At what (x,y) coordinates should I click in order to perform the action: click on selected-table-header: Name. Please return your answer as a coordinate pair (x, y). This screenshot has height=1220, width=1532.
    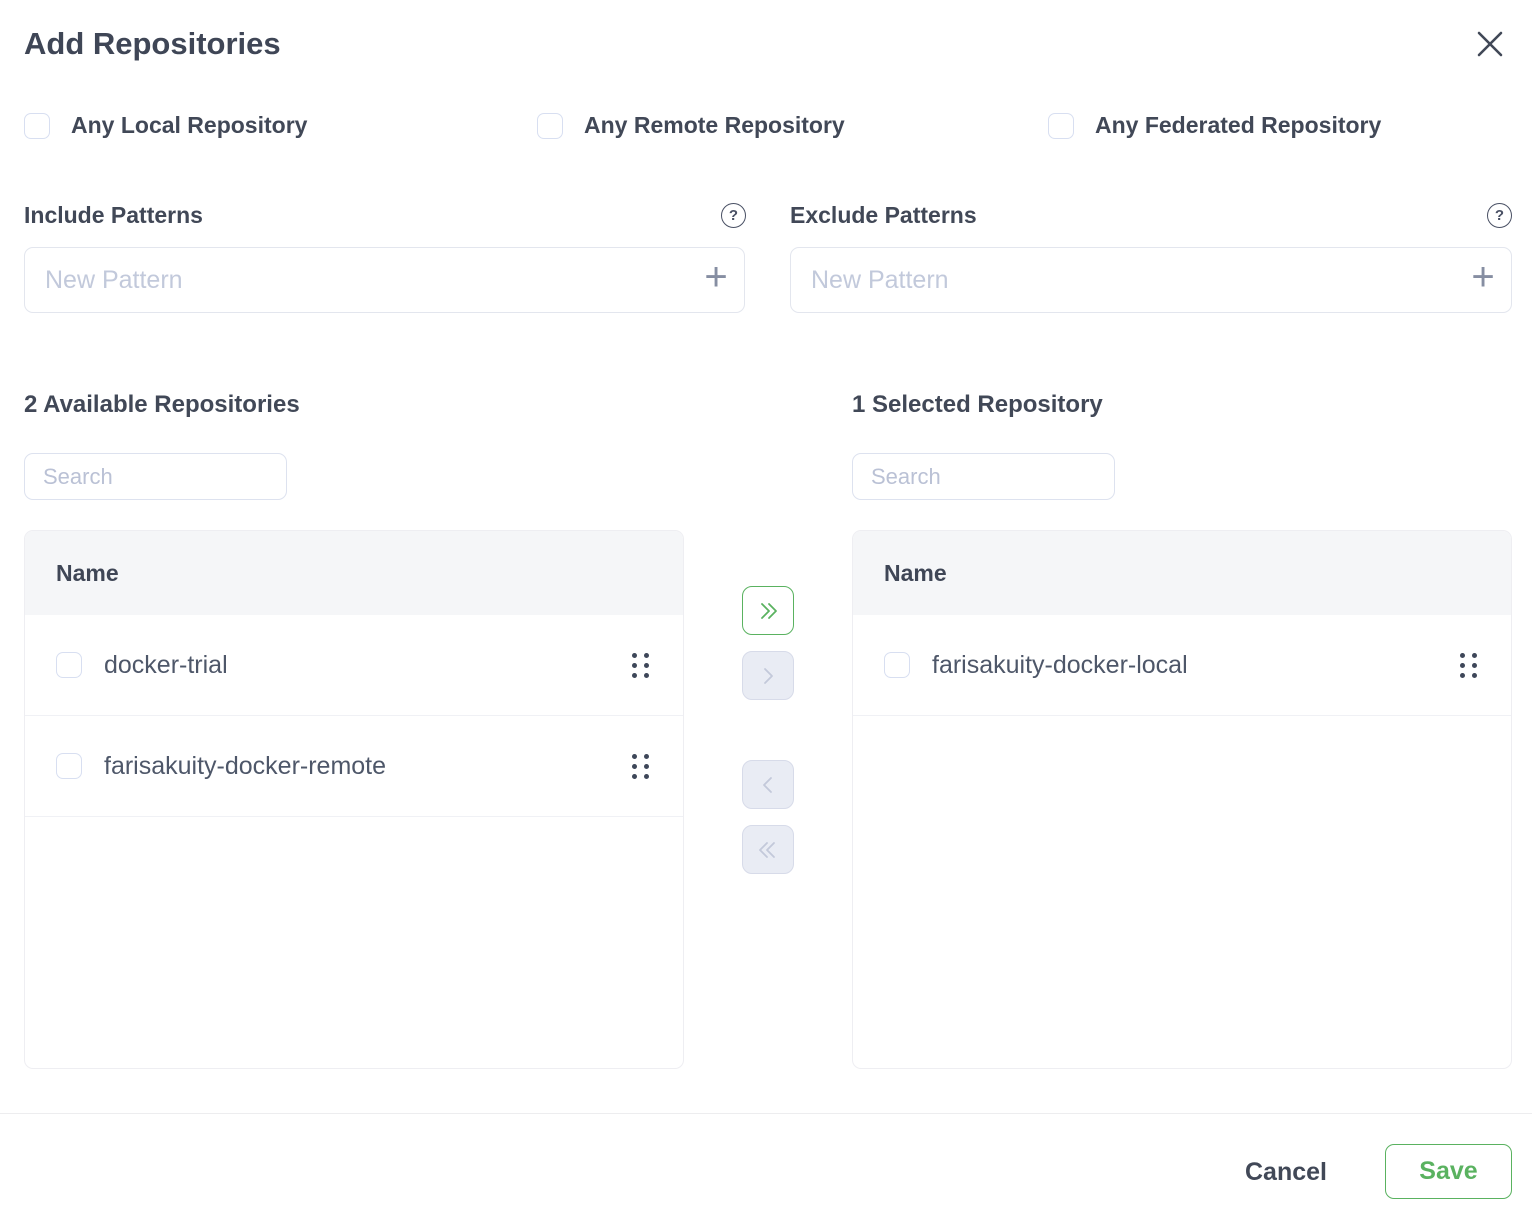
    Looking at the image, I should click on (1182, 573).